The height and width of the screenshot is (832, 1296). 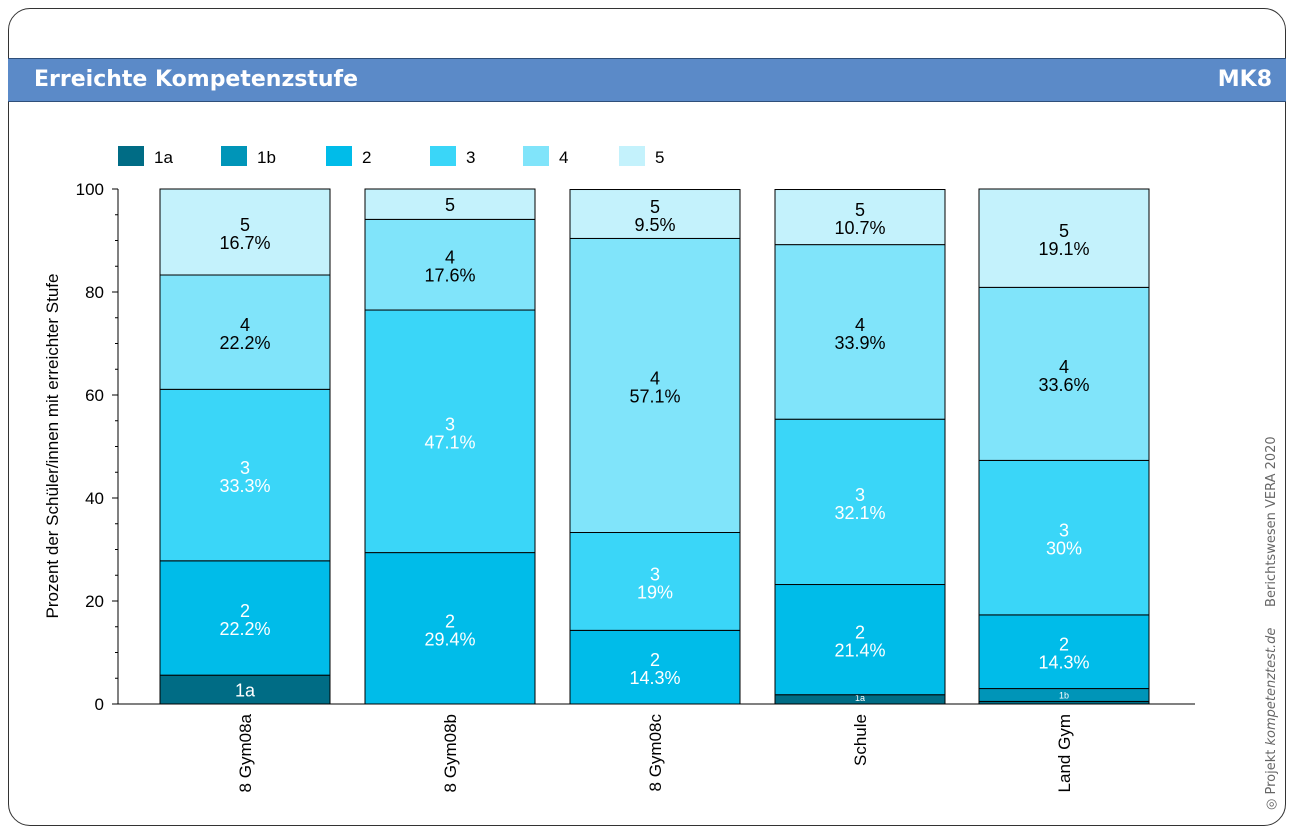 I want to click on y-tick-label: 100, so click(x=90, y=189).